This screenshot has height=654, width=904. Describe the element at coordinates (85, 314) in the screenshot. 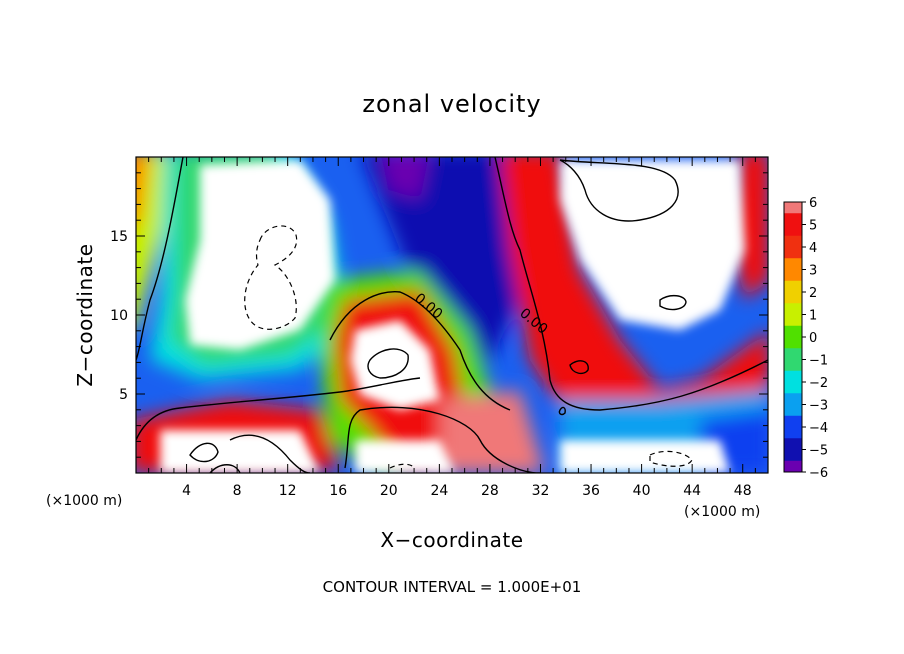

I see `y-axis-label: Z−coordinate` at that location.